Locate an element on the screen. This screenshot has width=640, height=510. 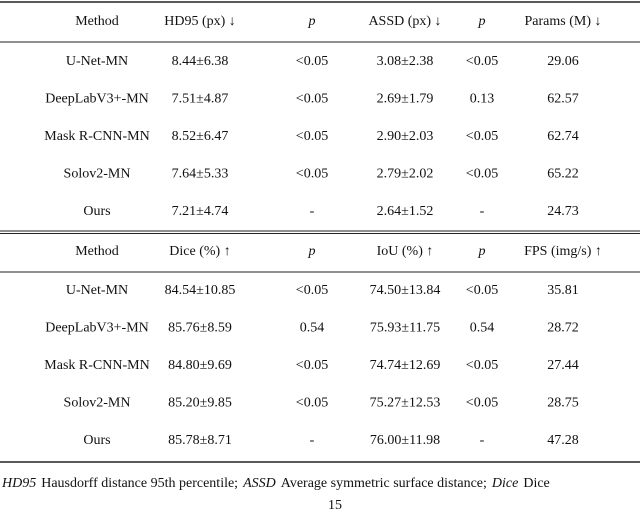
cell: 47.28 is located at coordinates (563, 440).